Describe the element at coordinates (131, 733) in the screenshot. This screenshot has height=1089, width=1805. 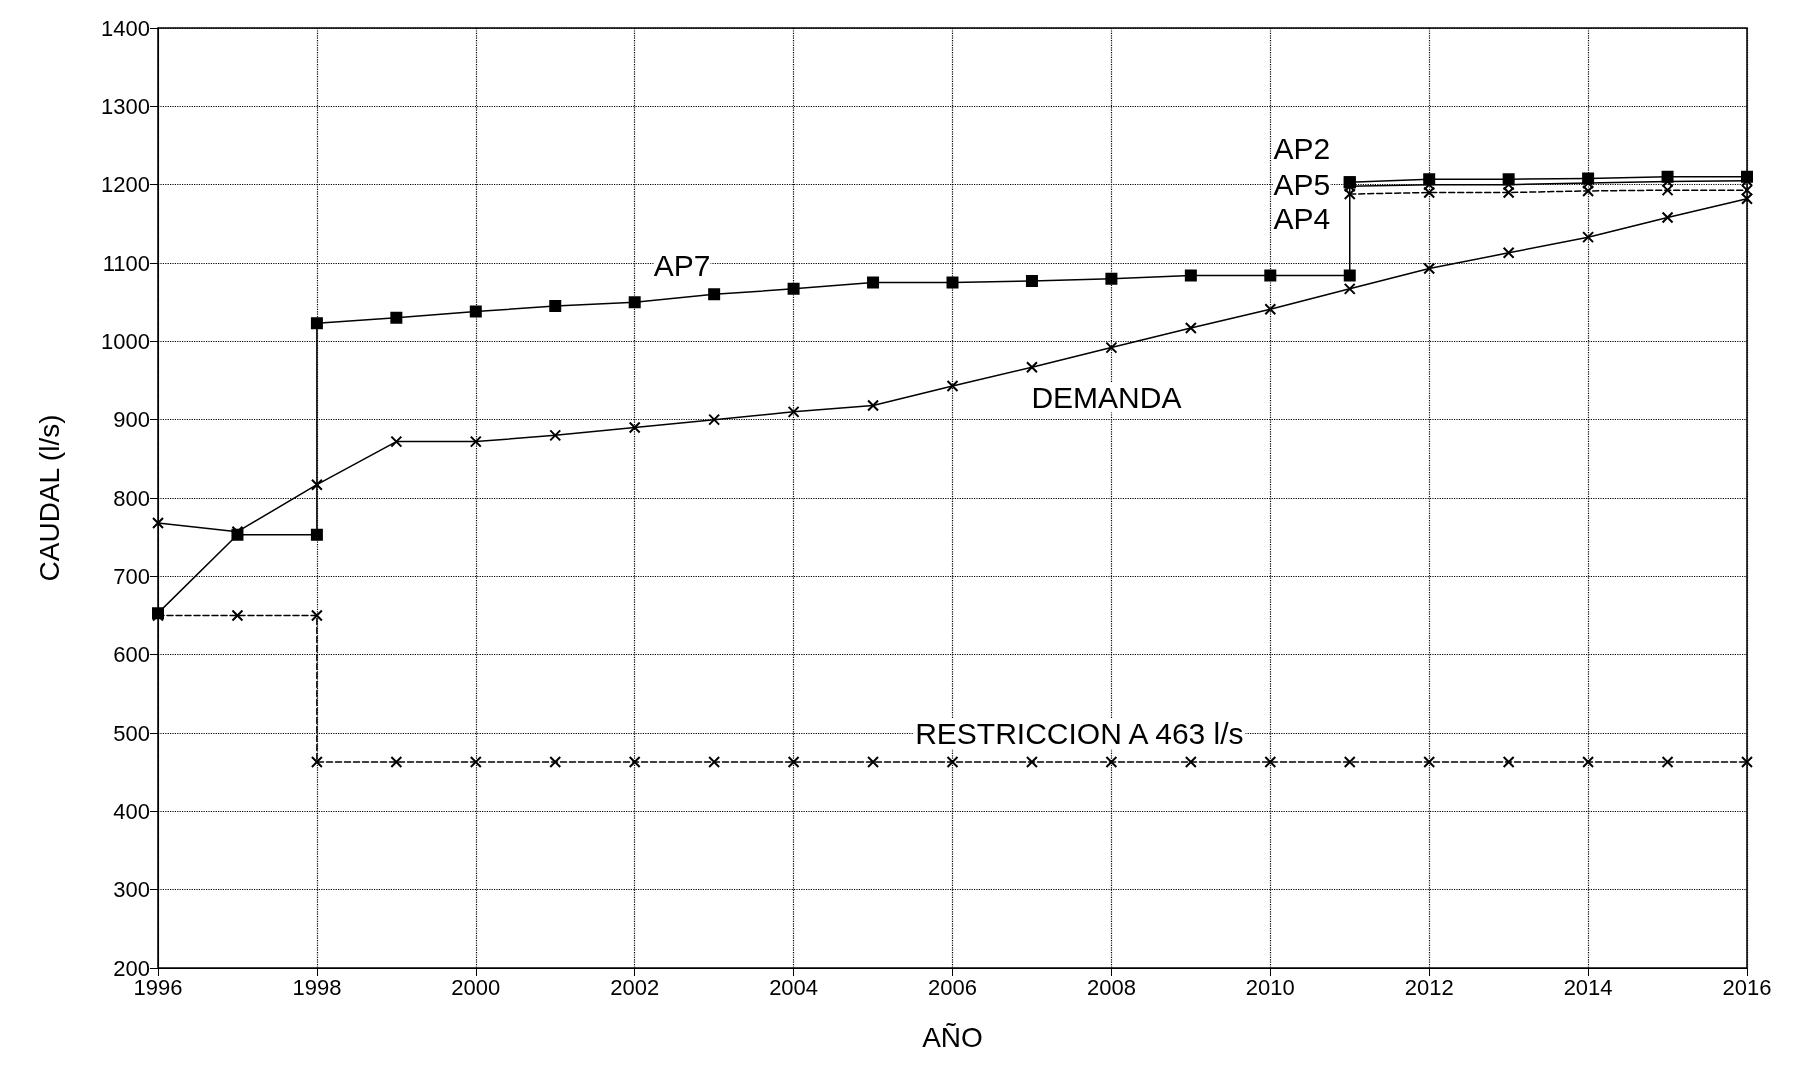
I see `y-tick-label: 500` at that location.